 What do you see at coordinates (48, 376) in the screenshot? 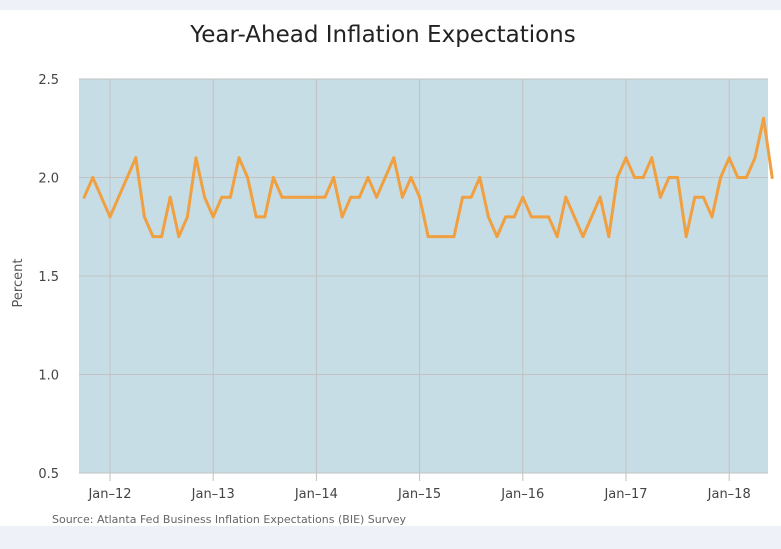
I see `y-tick-label: 1.0` at bounding box center [48, 376].